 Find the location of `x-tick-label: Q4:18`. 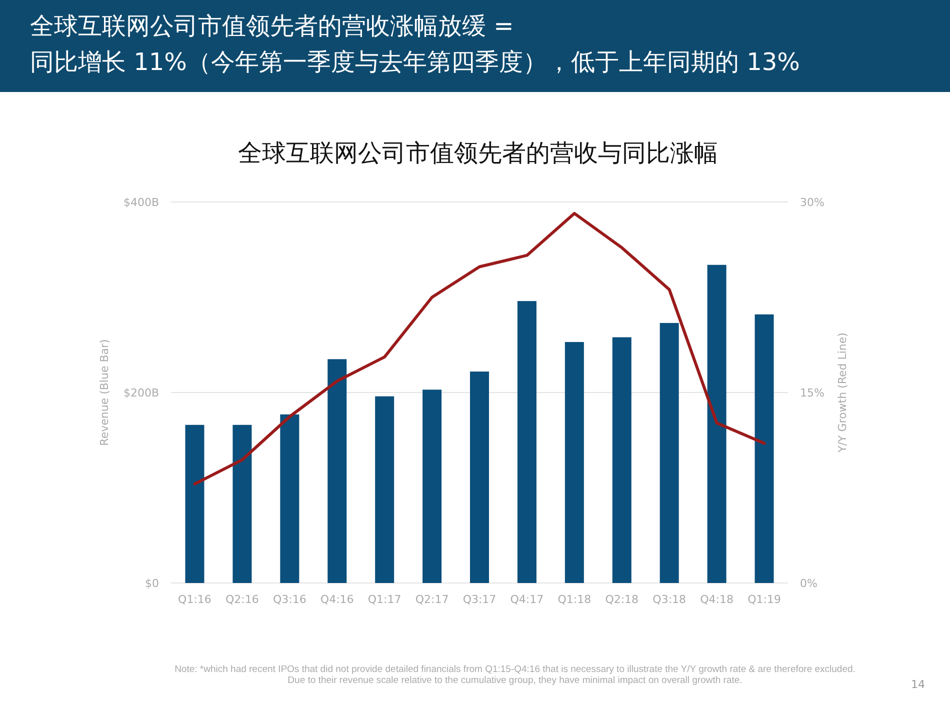

x-tick-label: Q4:18 is located at coordinates (717, 599).